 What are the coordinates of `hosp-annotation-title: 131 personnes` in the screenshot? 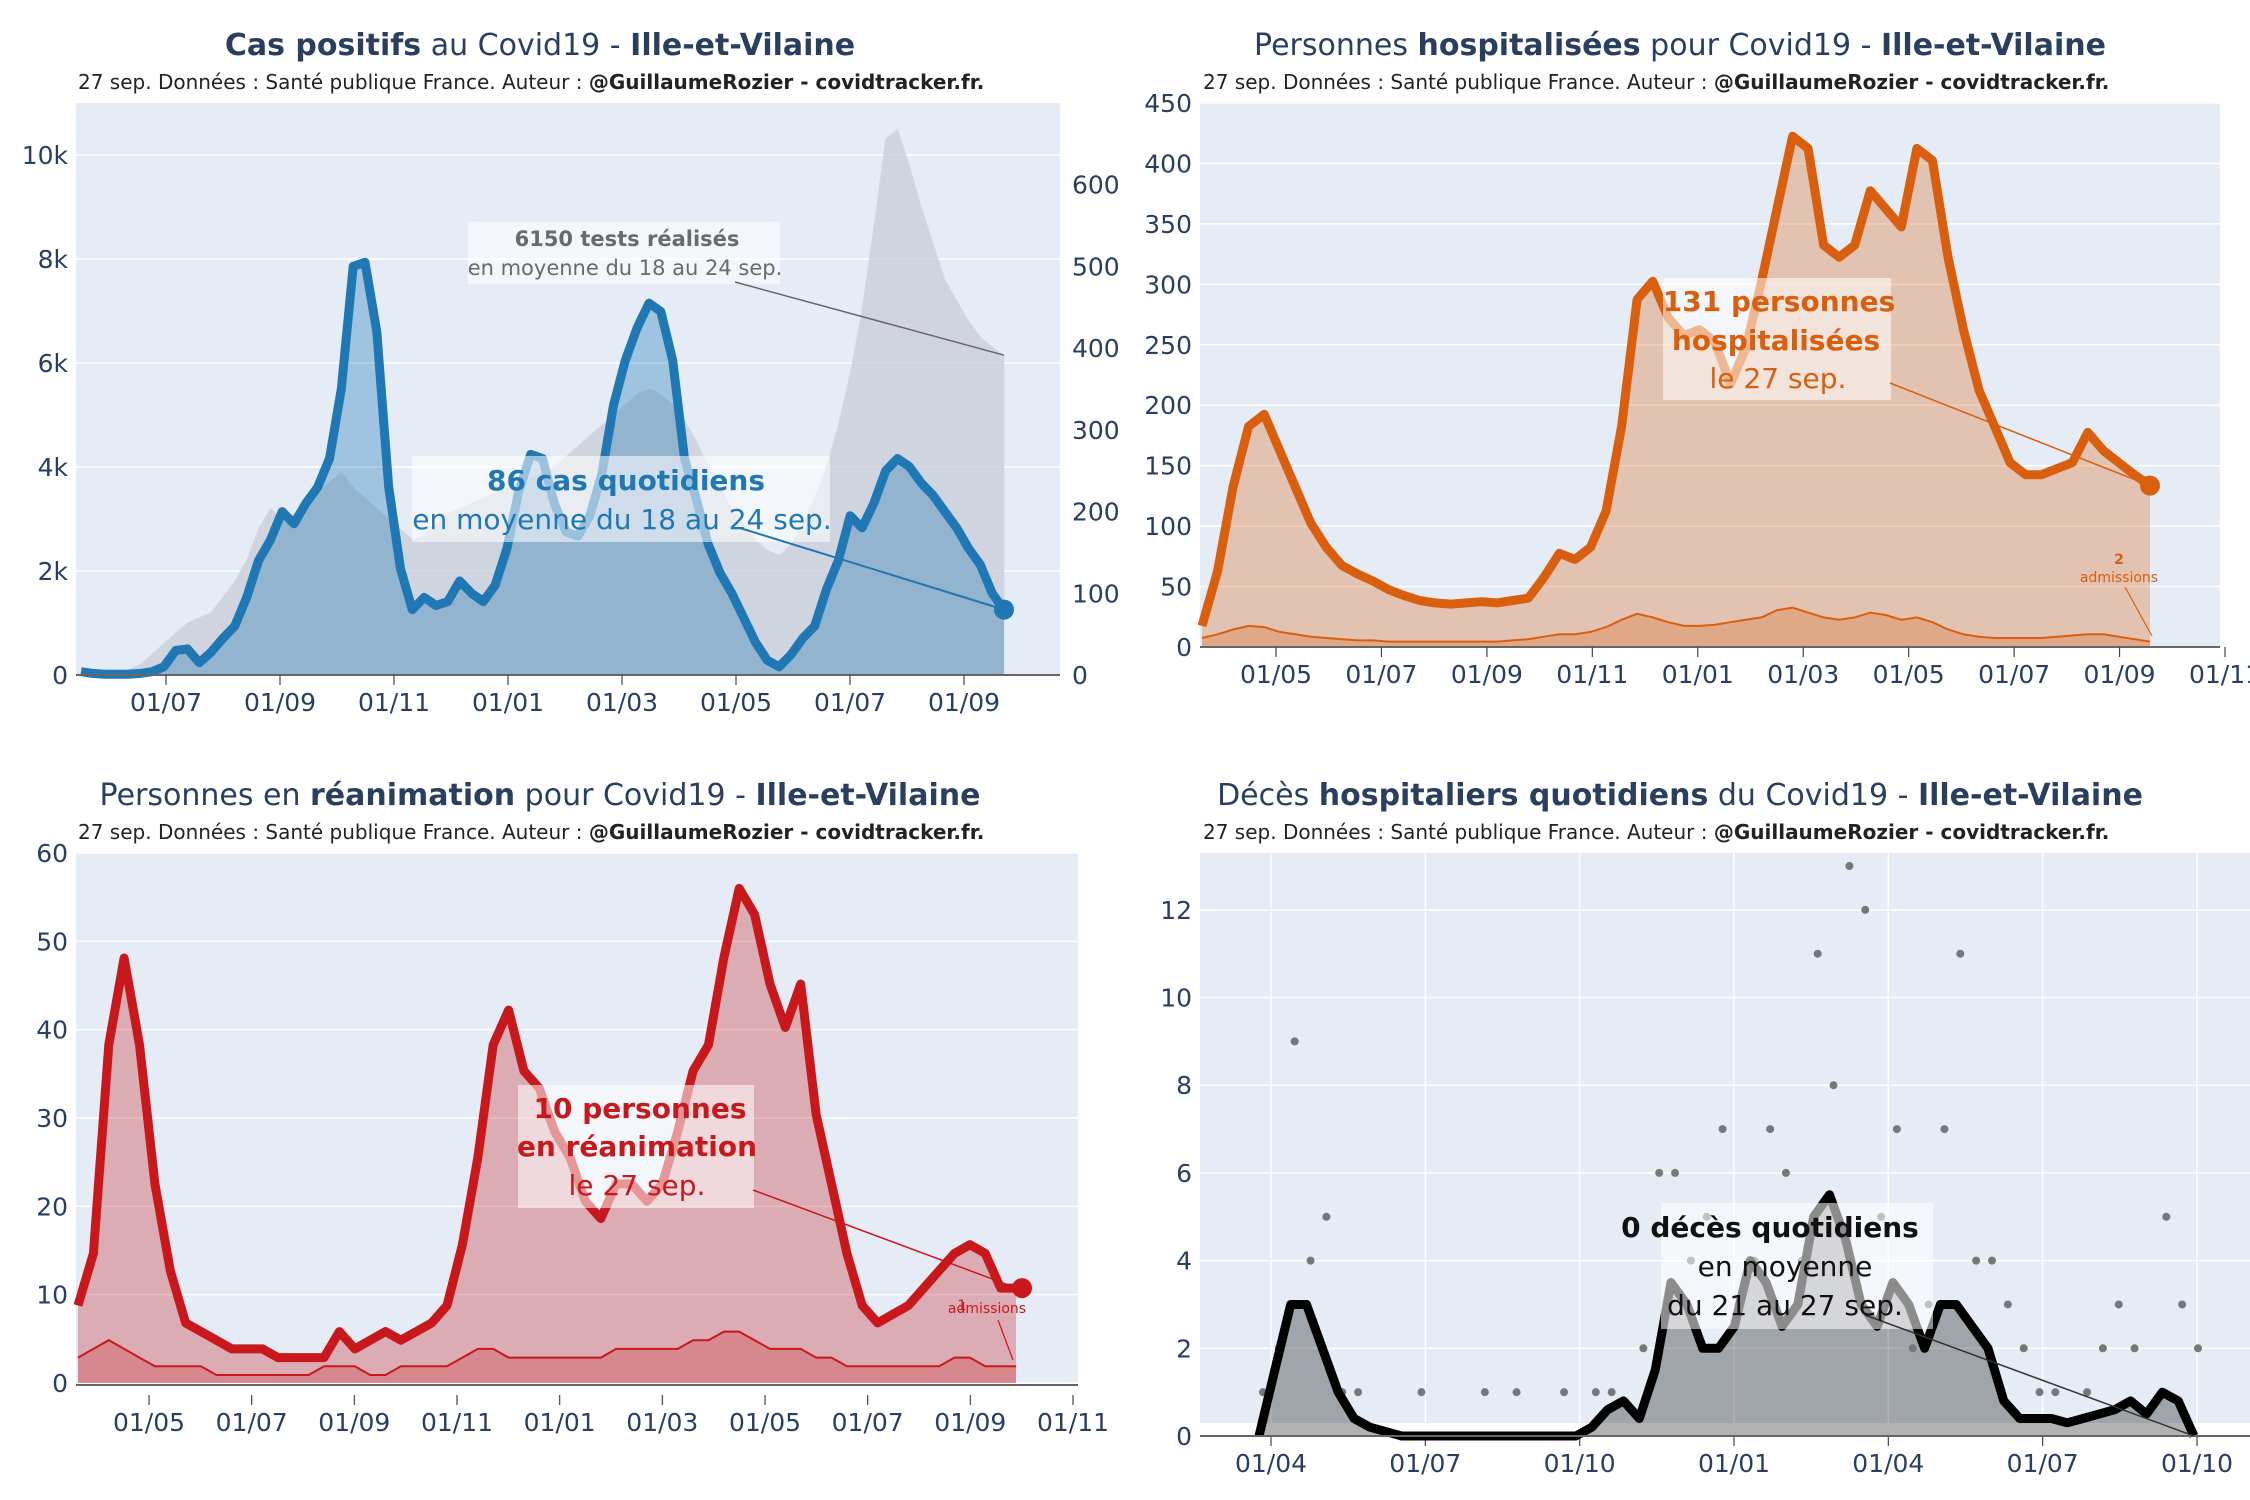 It's located at (1779, 301).